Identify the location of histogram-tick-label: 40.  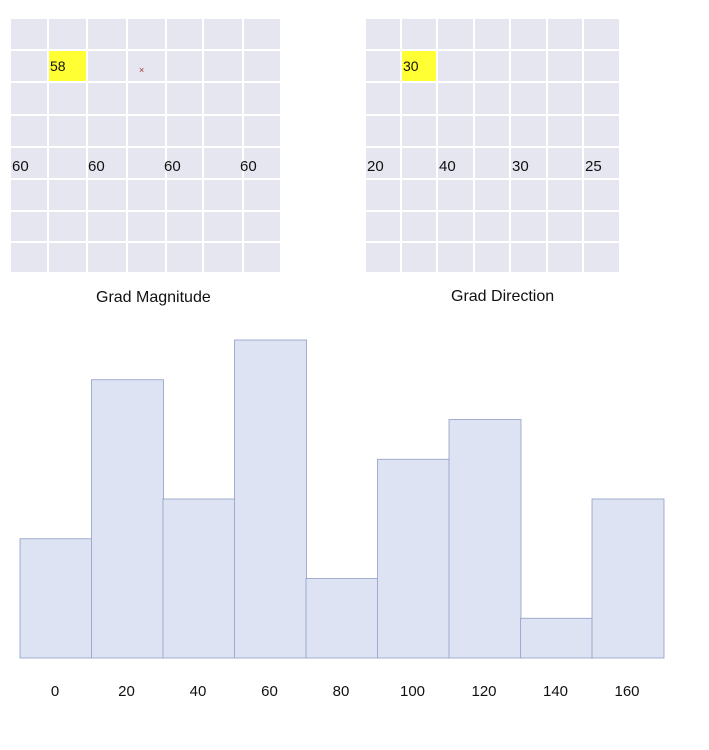
(198, 691).